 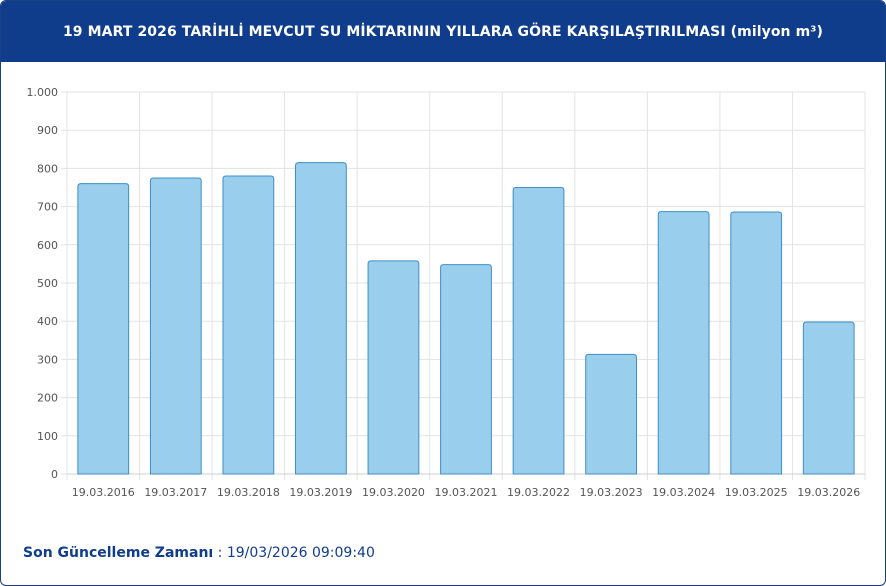 What do you see at coordinates (300, 553) in the screenshot?
I see `last-update-value: 19/03/2026 09:09:40` at bounding box center [300, 553].